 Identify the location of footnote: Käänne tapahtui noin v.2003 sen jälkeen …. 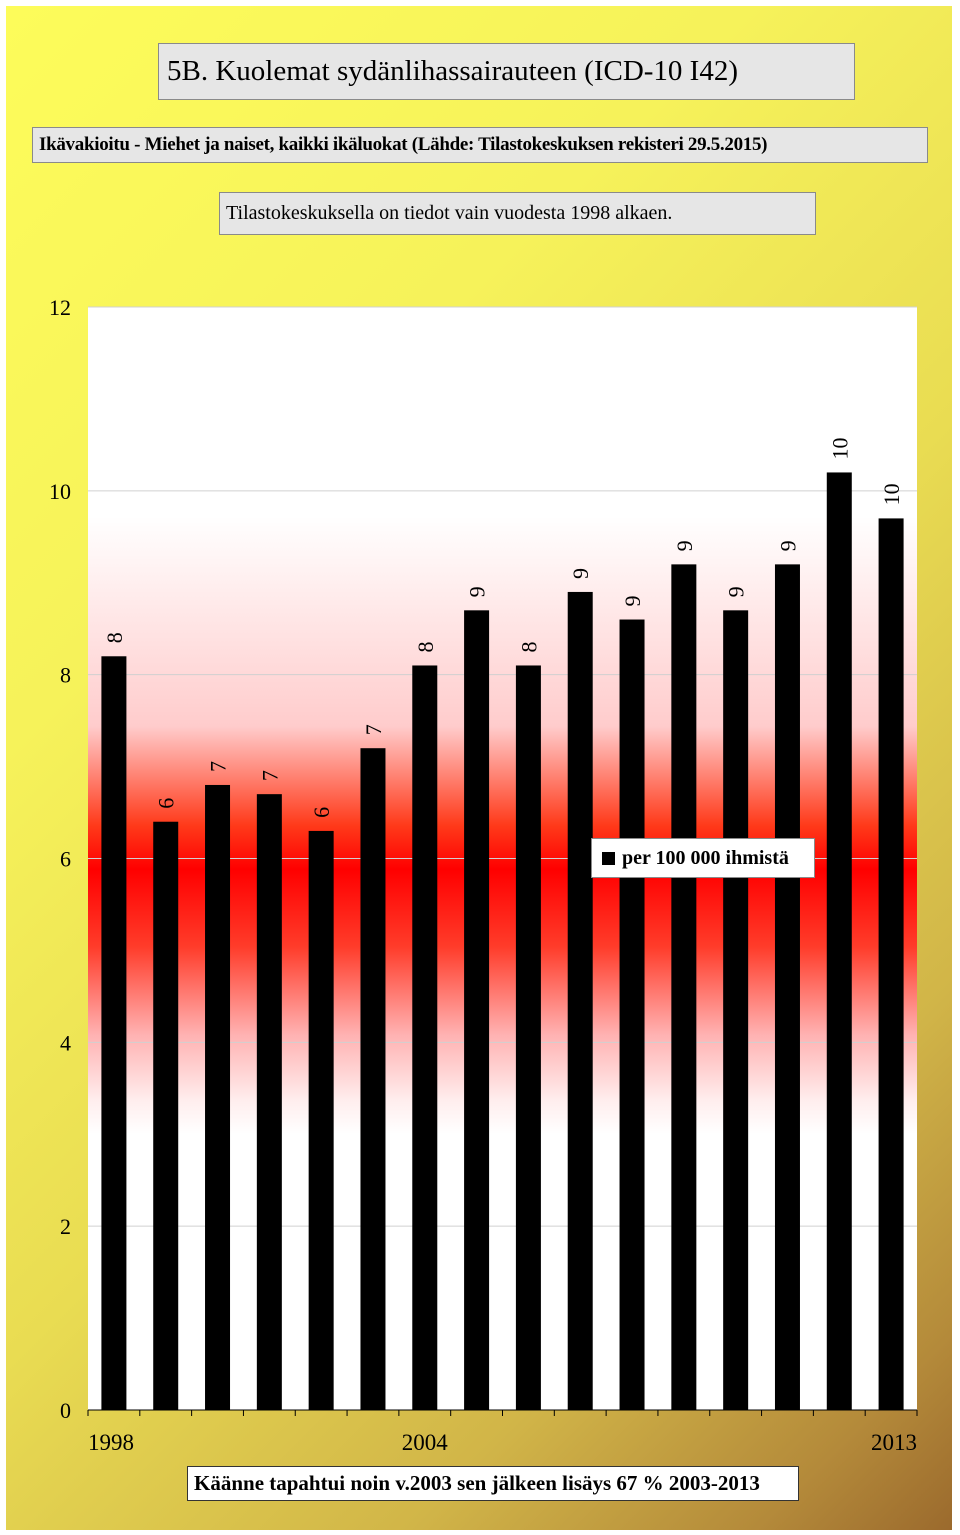
(493, 1483).